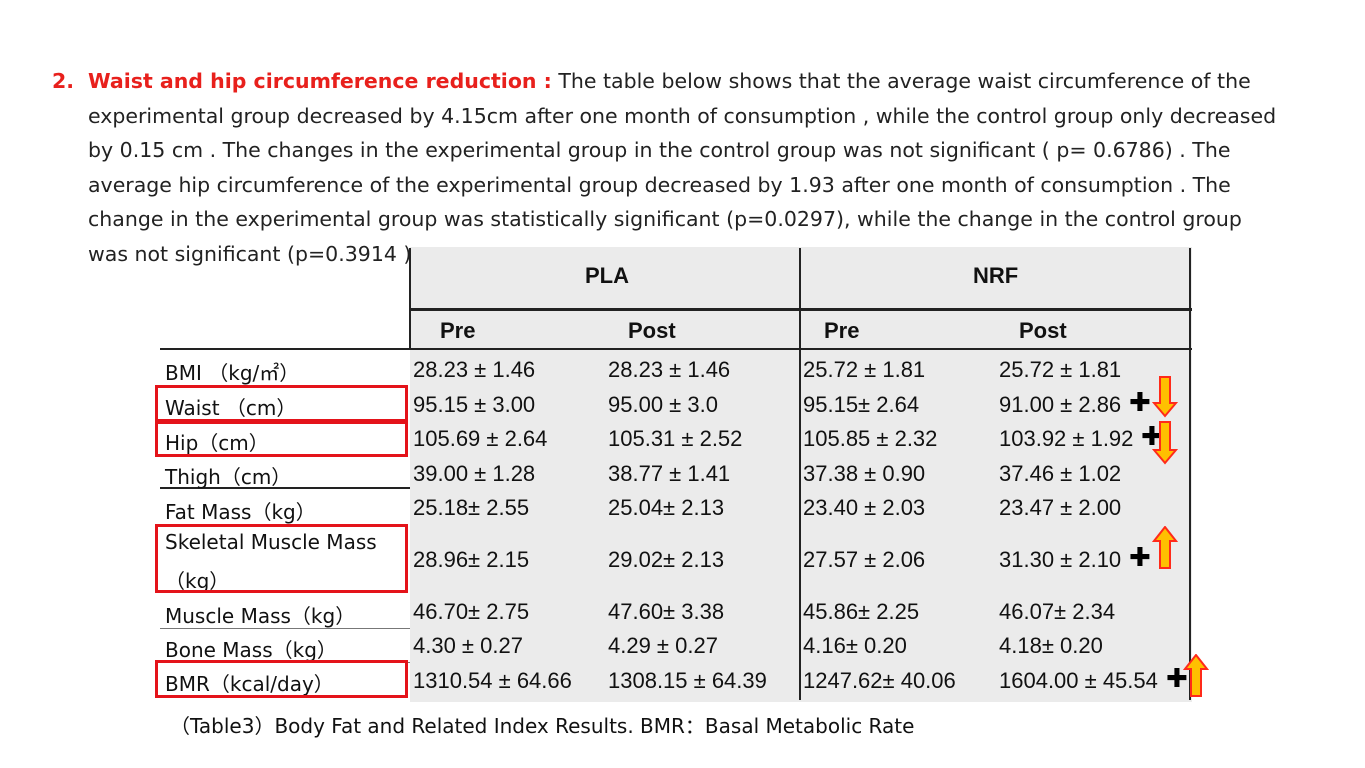 The height and width of the screenshot is (768, 1365). I want to click on row-label-fat-mass: Fat Mass（kg）, so click(240, 512).